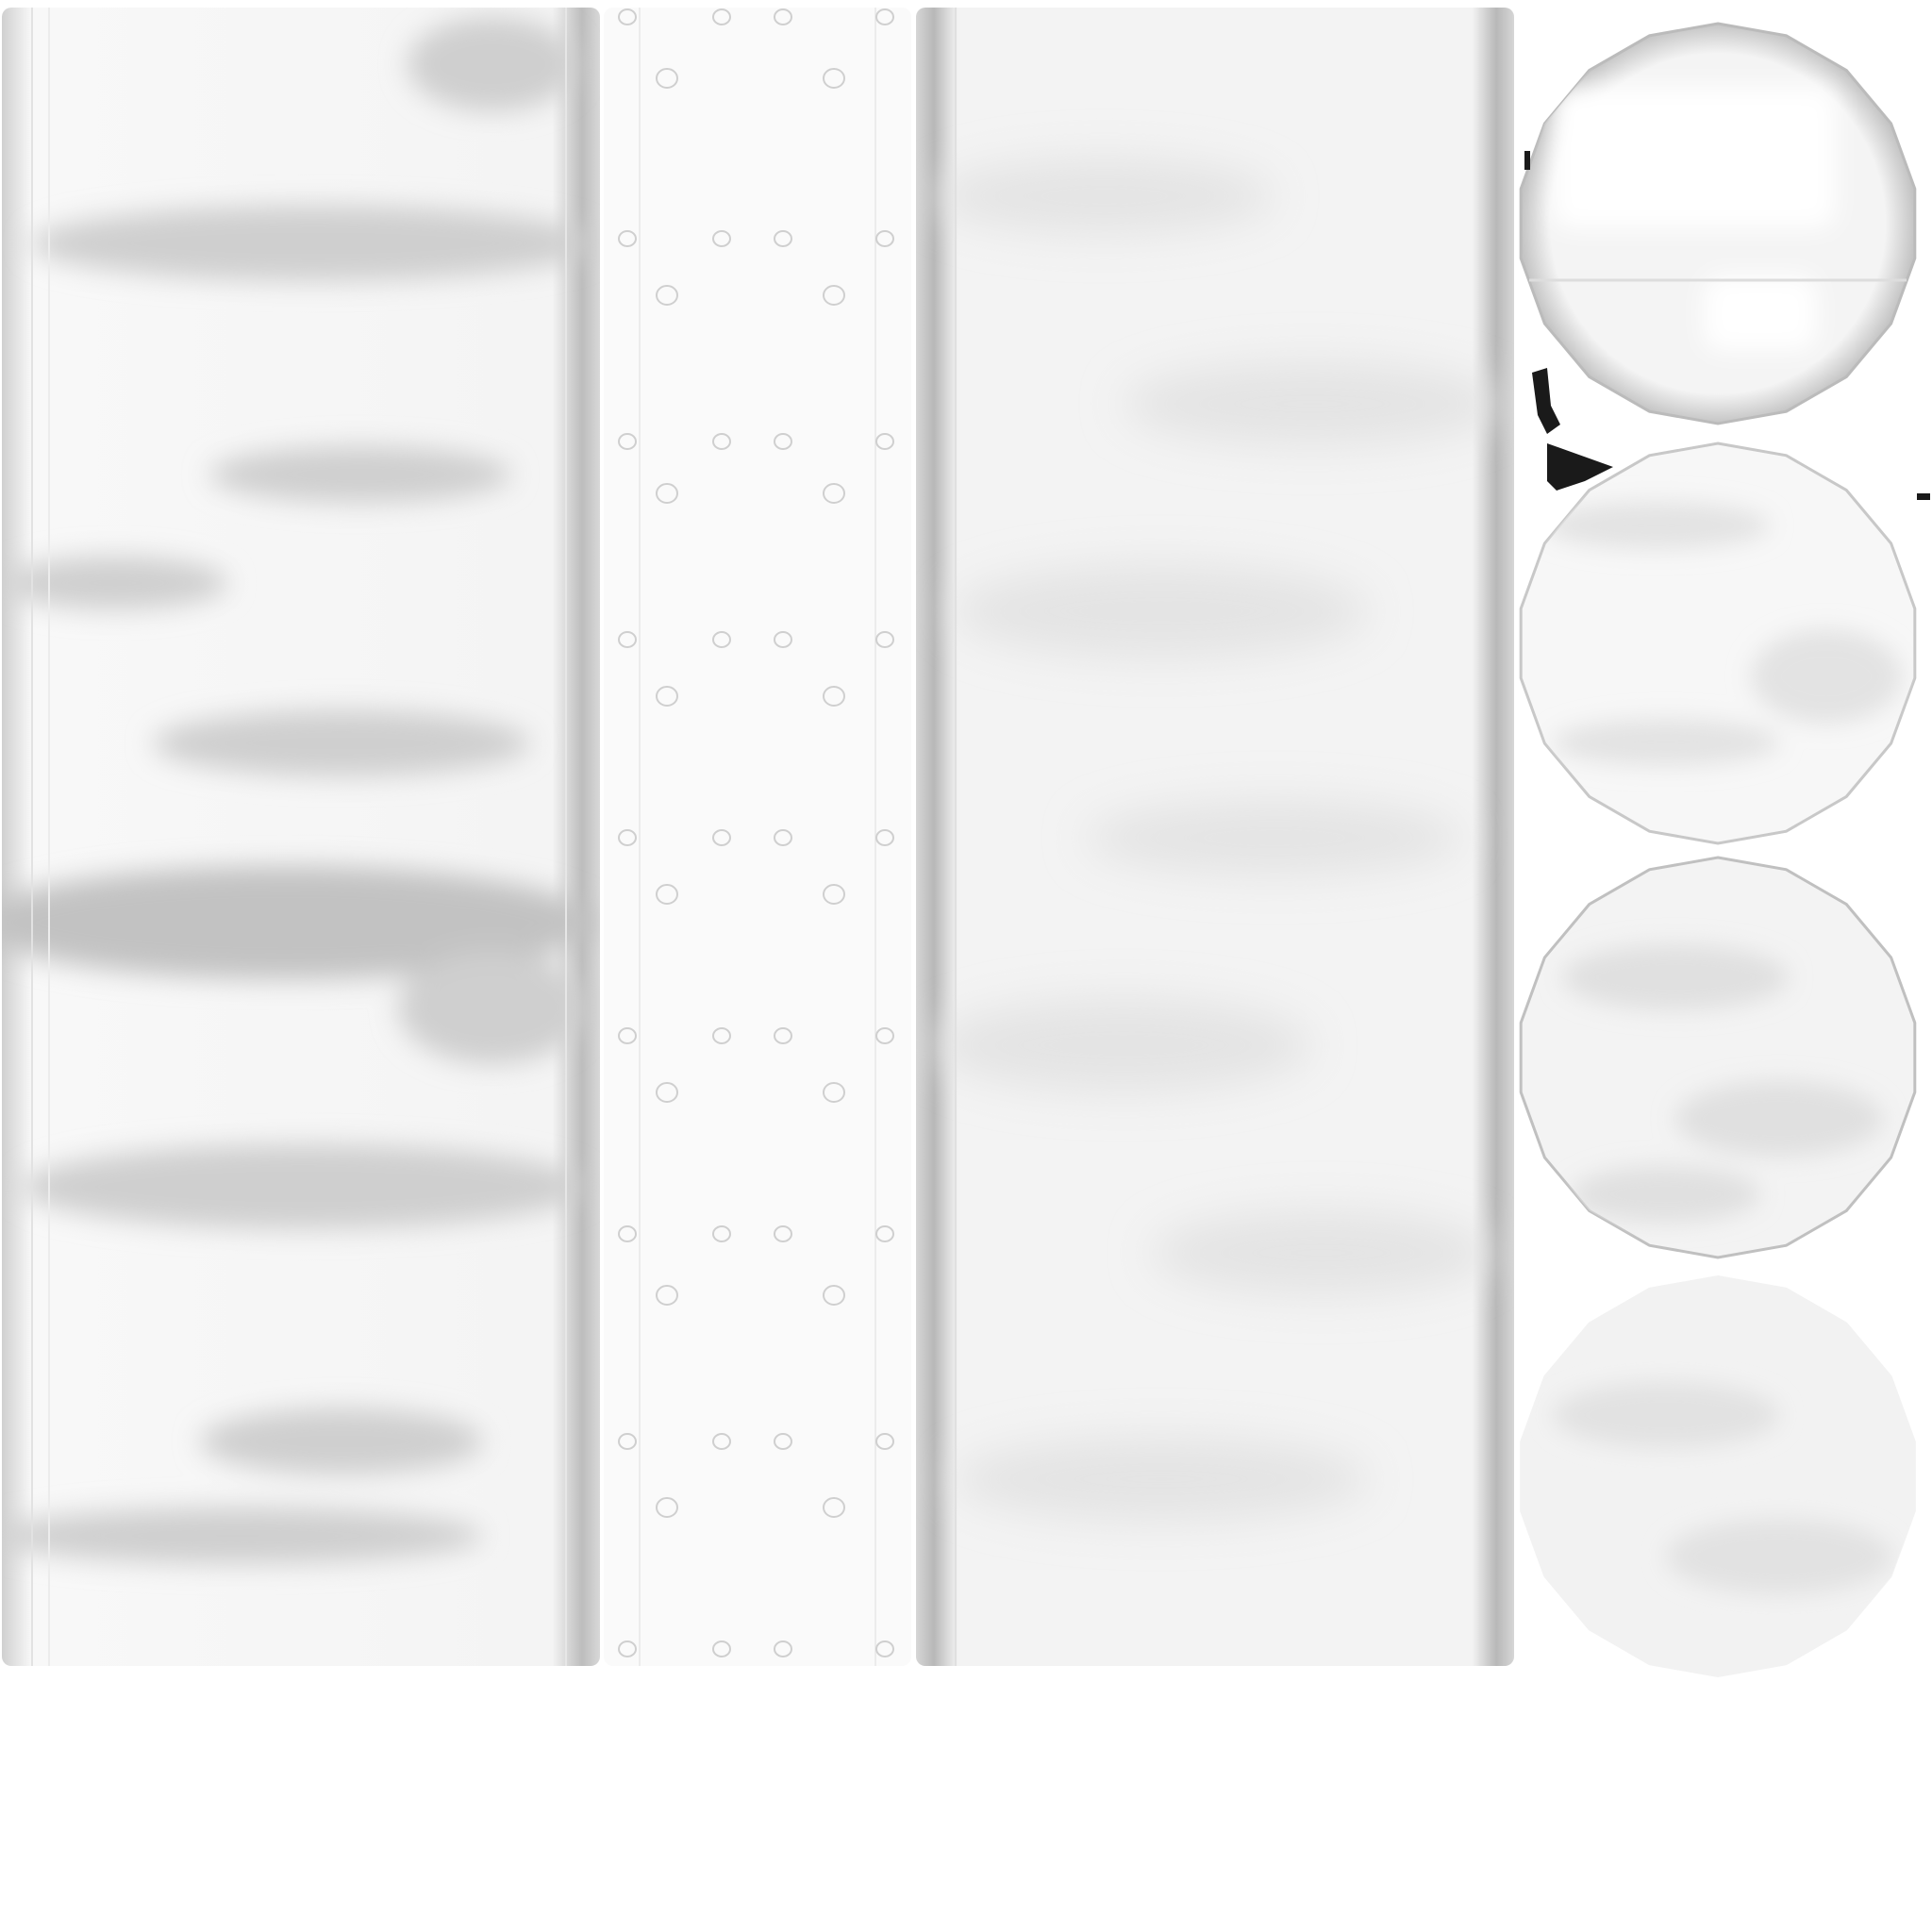 The image size is (1932, 1932). I want to click on disc-top, so click(1718, 224).